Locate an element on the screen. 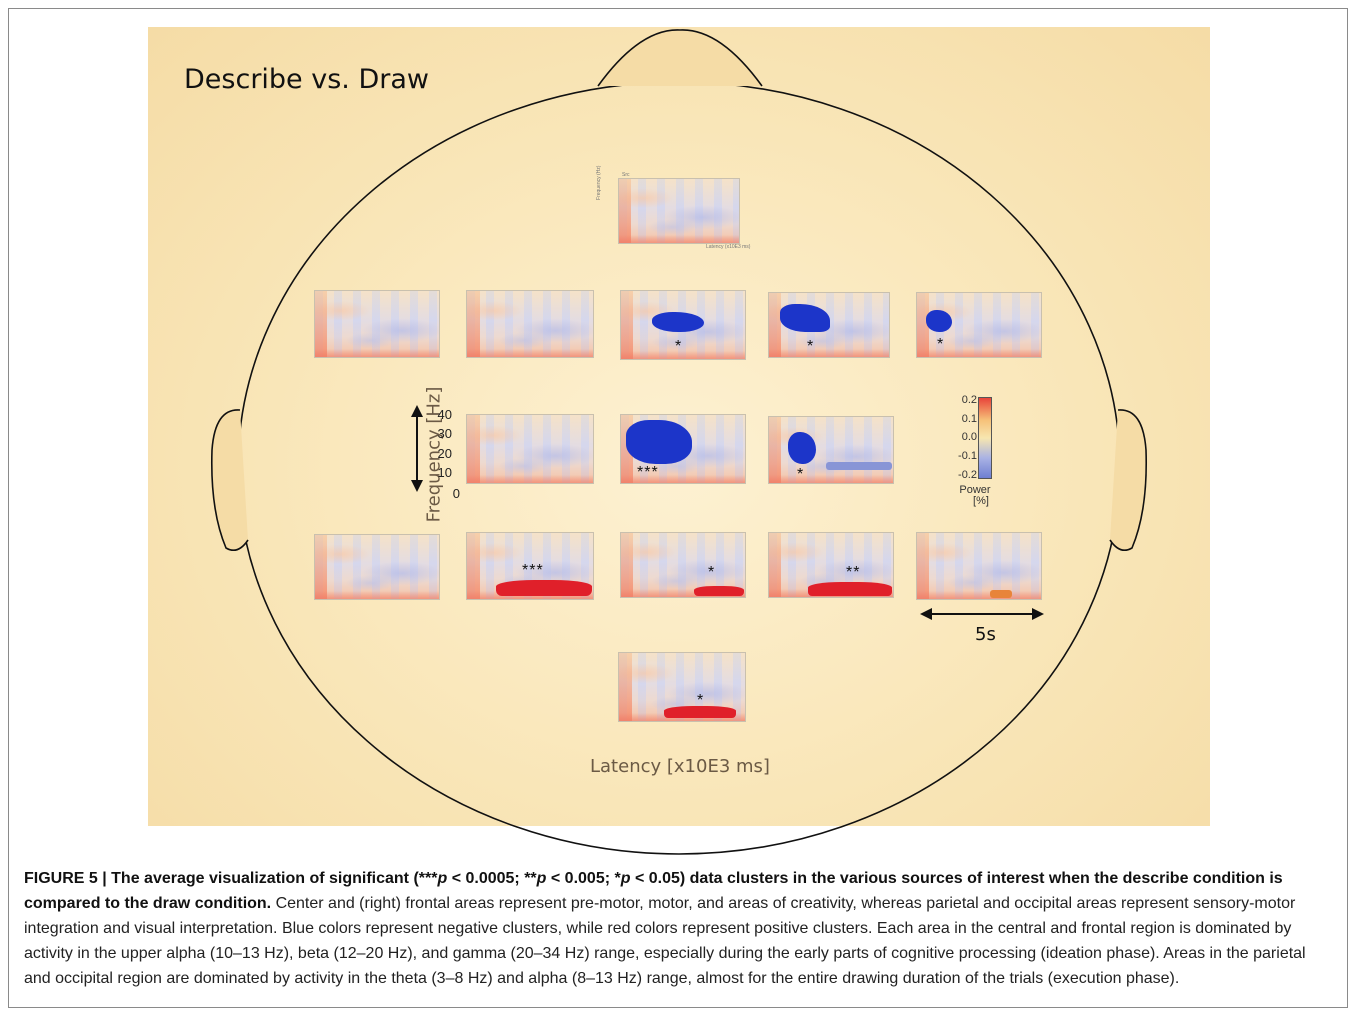 This screenshot has width=1358, height=1017. y-tick-30: 30 is located at coordinates (444, 433).